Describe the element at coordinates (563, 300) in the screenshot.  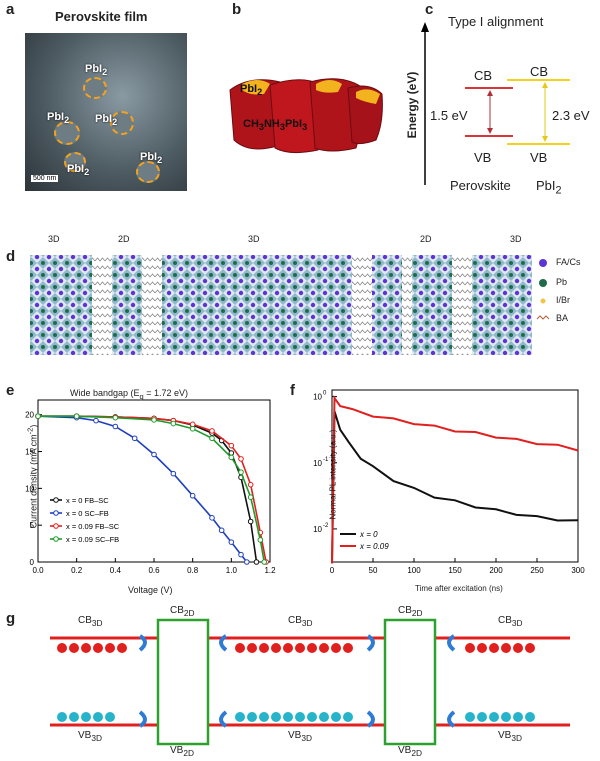
I see `legend-label: I/Br` at that location.